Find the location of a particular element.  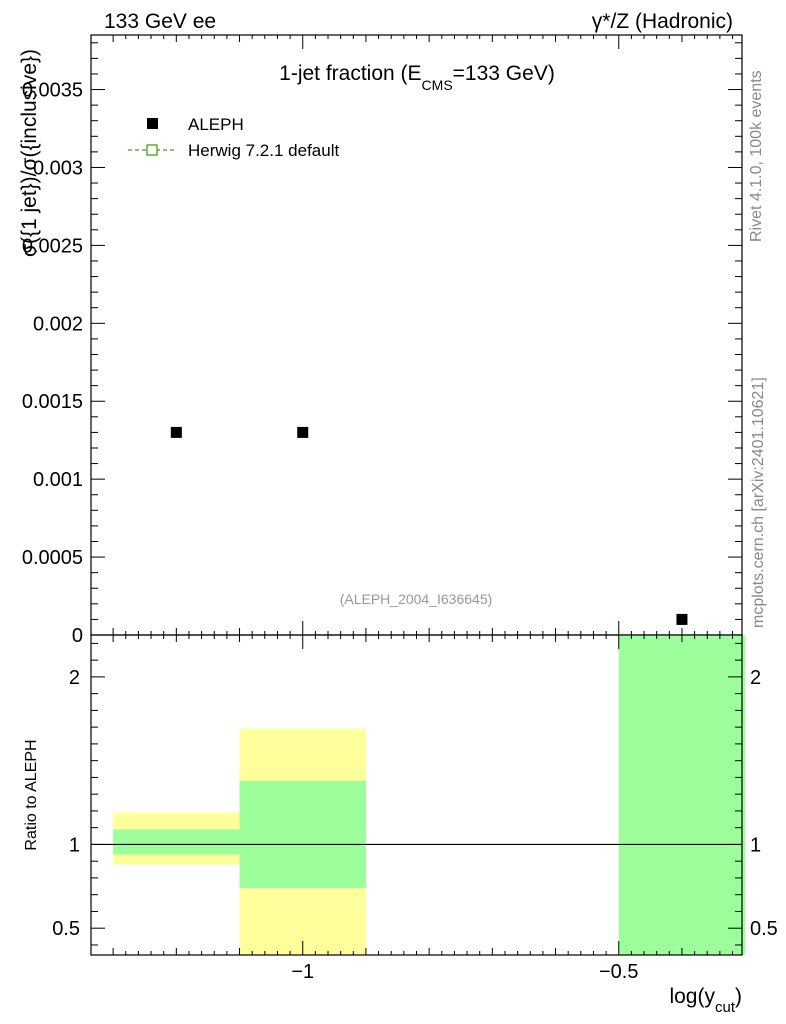

xlabel-sub: cut is located at coordinates (725, 1007).